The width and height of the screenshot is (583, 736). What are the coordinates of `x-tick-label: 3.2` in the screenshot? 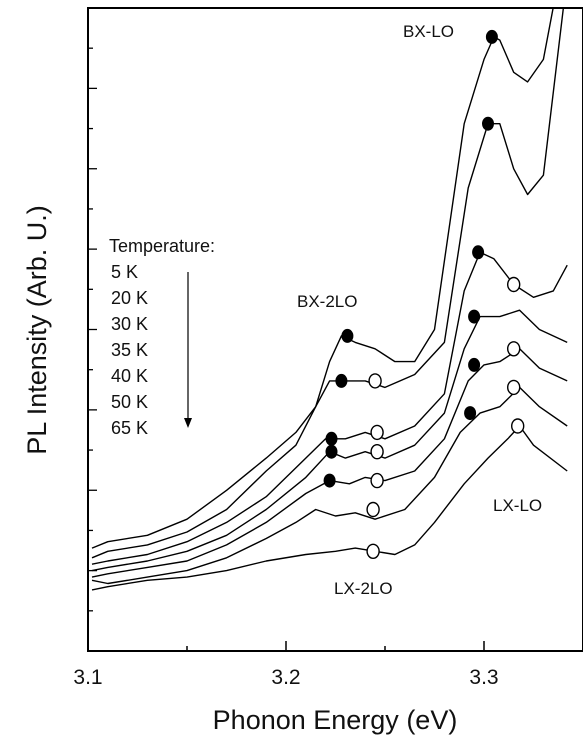 It's located at (285, 677).